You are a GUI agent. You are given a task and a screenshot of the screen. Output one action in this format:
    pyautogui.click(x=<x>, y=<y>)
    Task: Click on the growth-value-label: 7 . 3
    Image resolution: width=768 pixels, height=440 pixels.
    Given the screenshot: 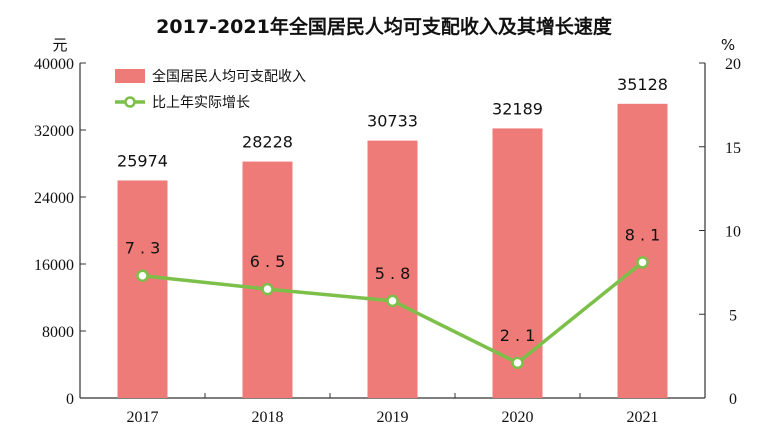 What is the action you would take?
    pyautogui.click(x=143, y=248)
    